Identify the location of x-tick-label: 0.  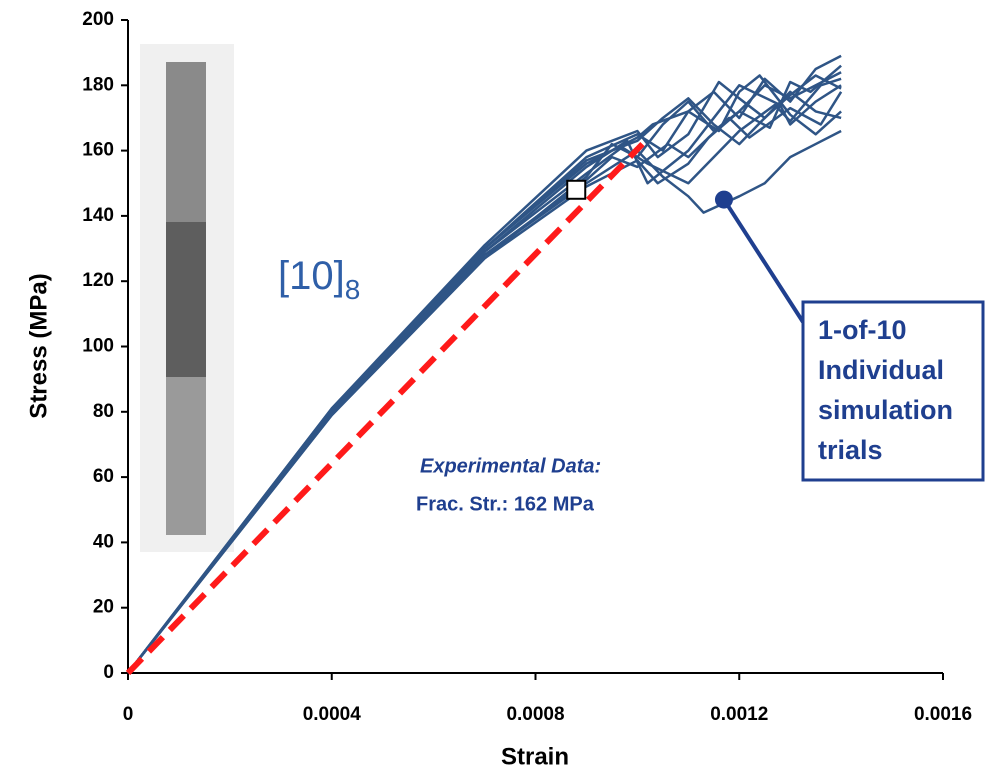
(128, 714).